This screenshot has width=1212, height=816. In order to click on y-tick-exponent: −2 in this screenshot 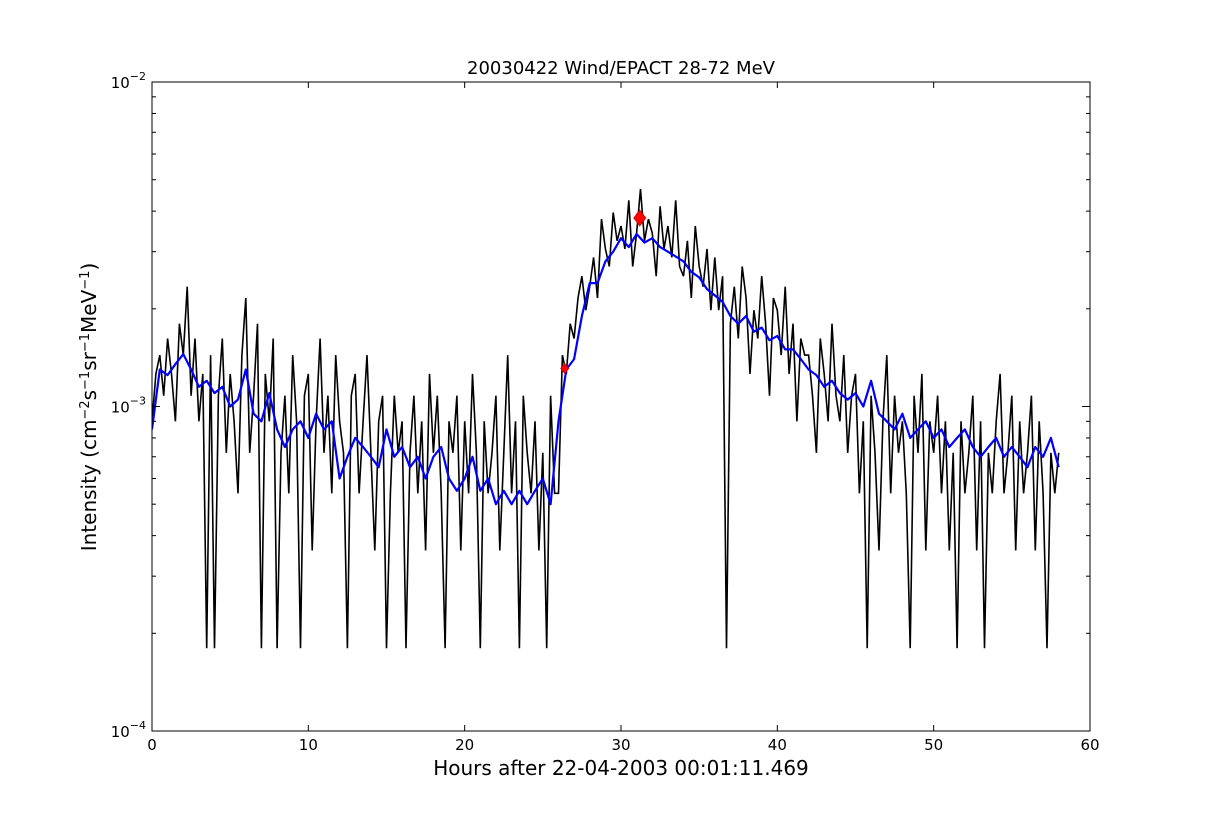, I will do `click(138, 76)`.